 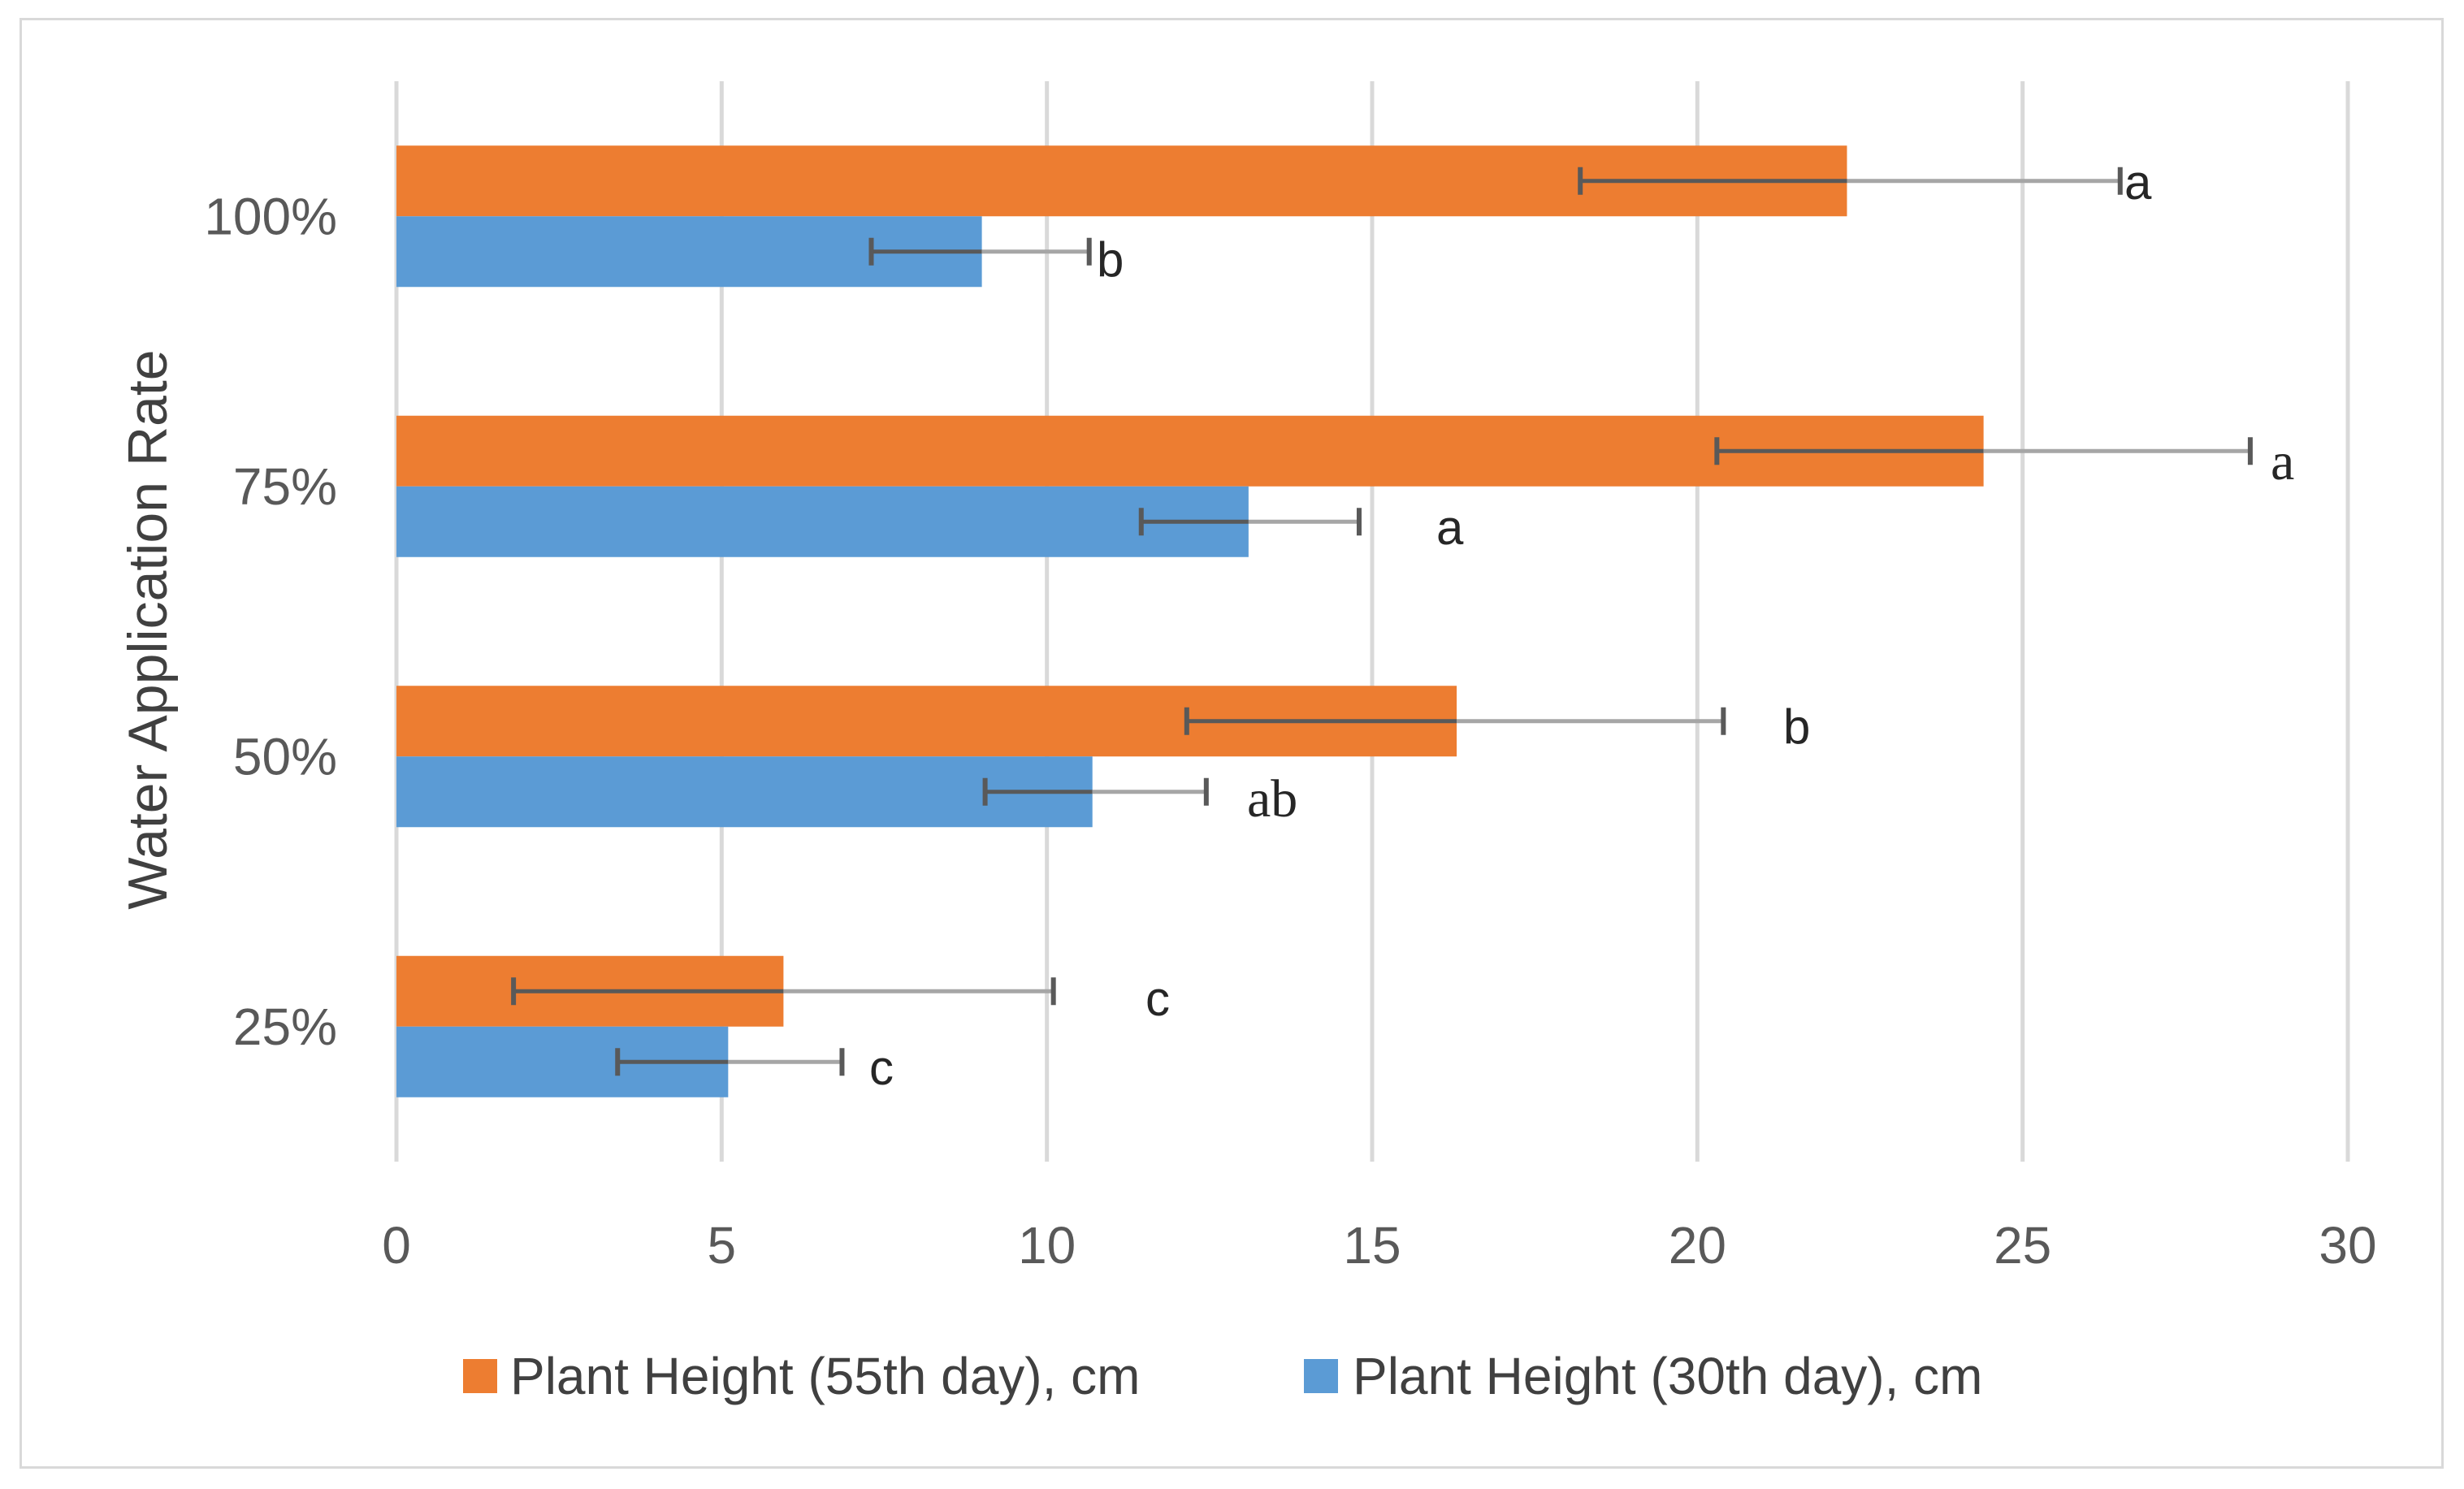 What do you see at coordinates (722, 1246) in the screenshot?
I see `x-tick-label: 5` at bounding box center [722, 1246].